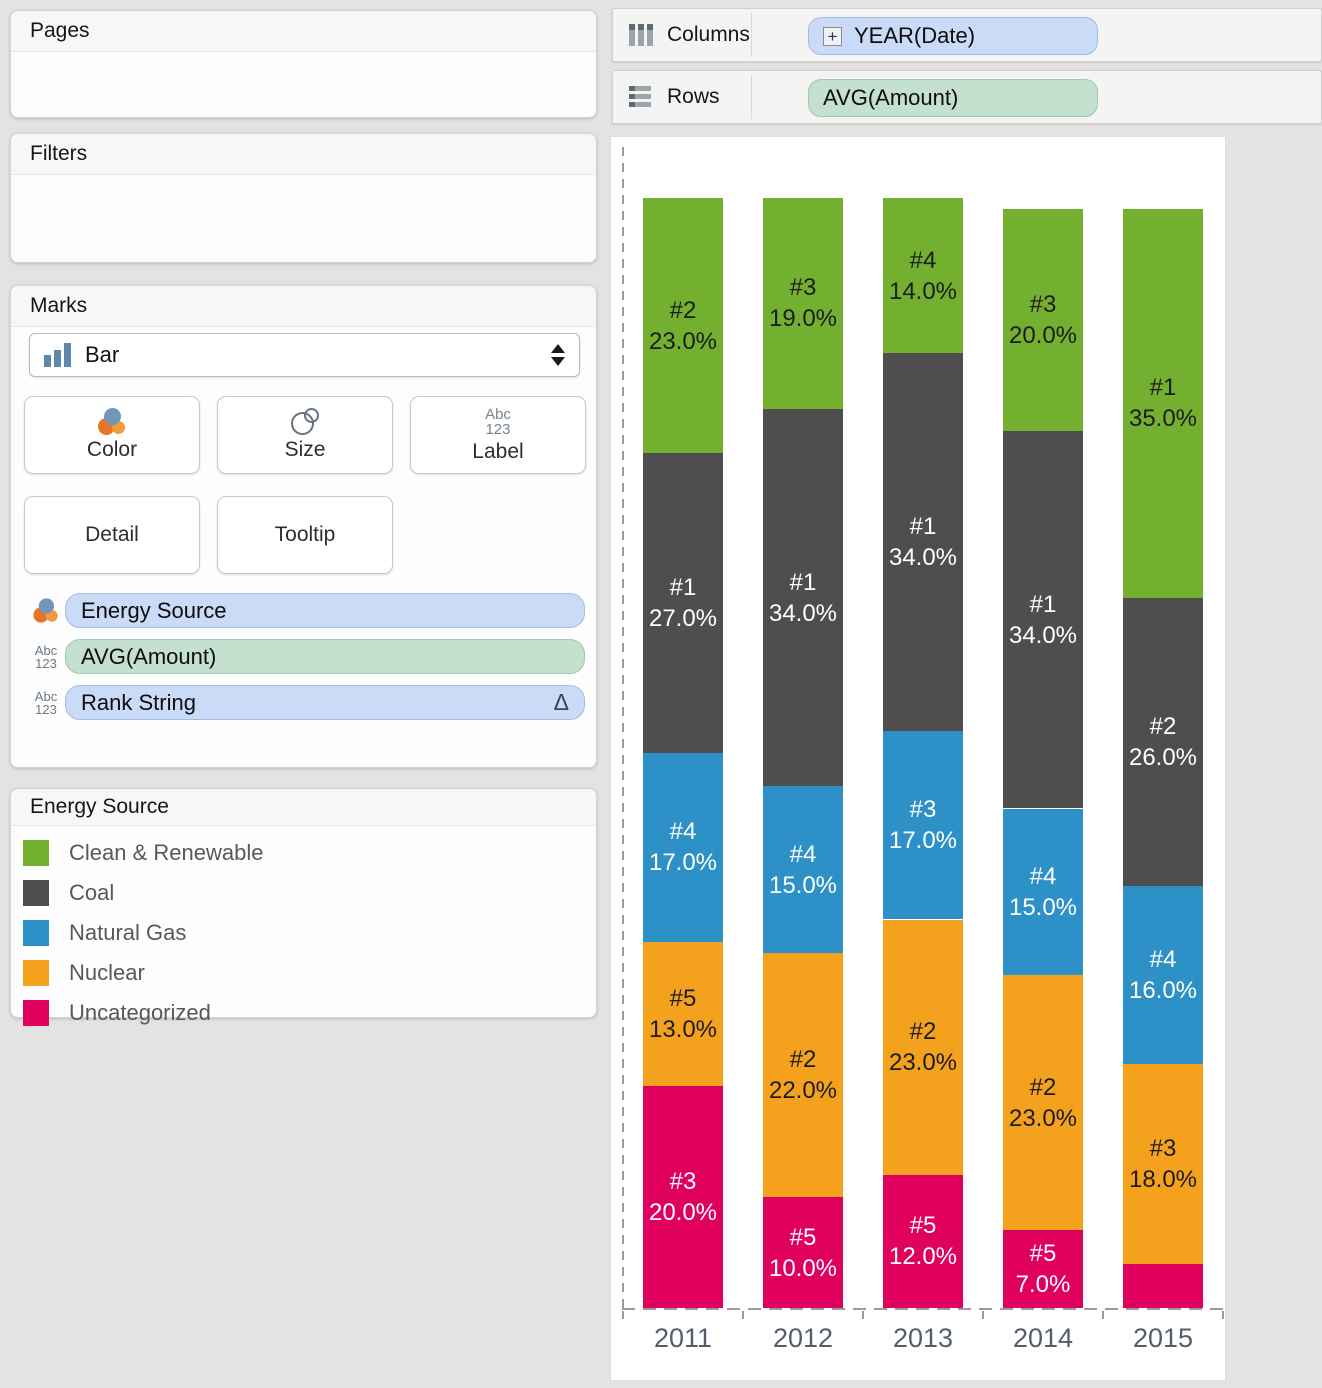  Describe the element at coordinates (708, 34) in the screenshot. I see `columns-shelf-label: Columns` at that location.